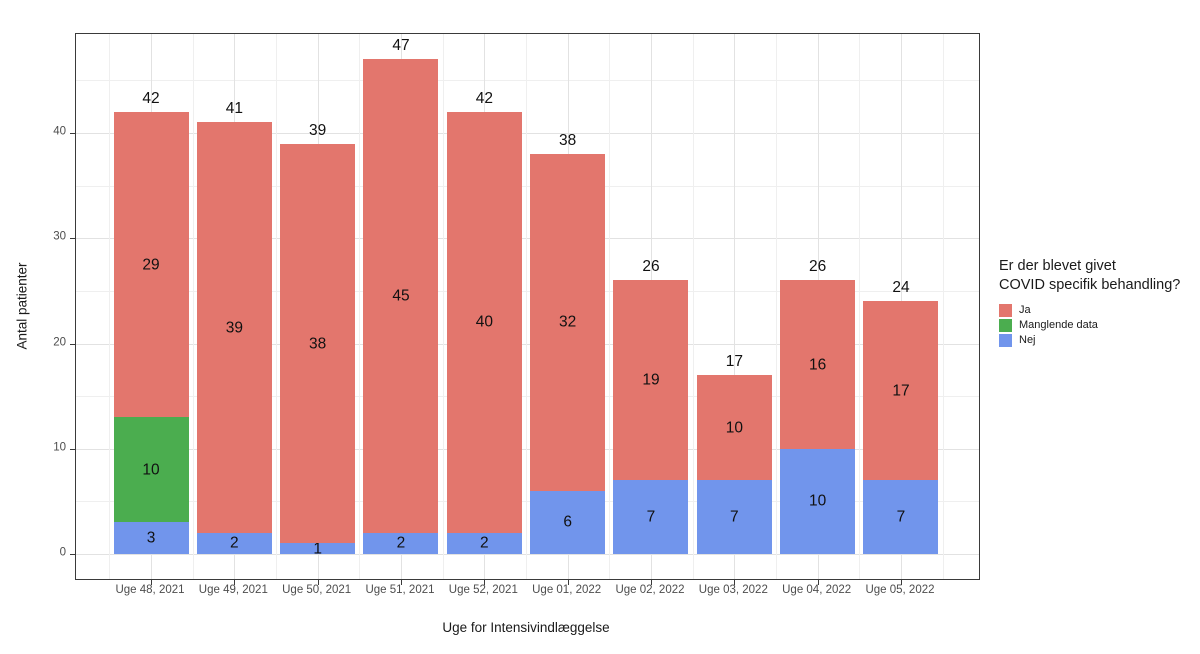 The width and height of the screenshot is (1200, 654). I want to click on x-tick-label: Uge 04, 2022, so click(817, 590).